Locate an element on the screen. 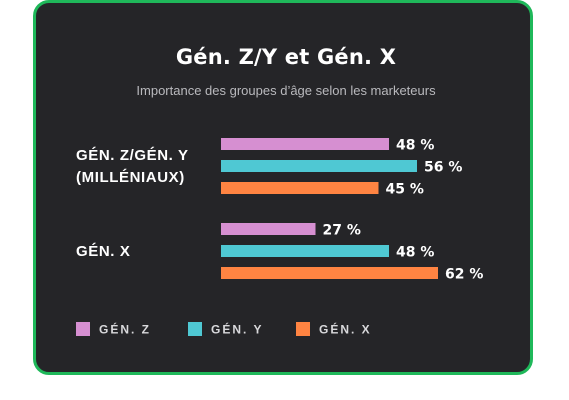  data-label: 62 % is located at coordinates (464, 275).